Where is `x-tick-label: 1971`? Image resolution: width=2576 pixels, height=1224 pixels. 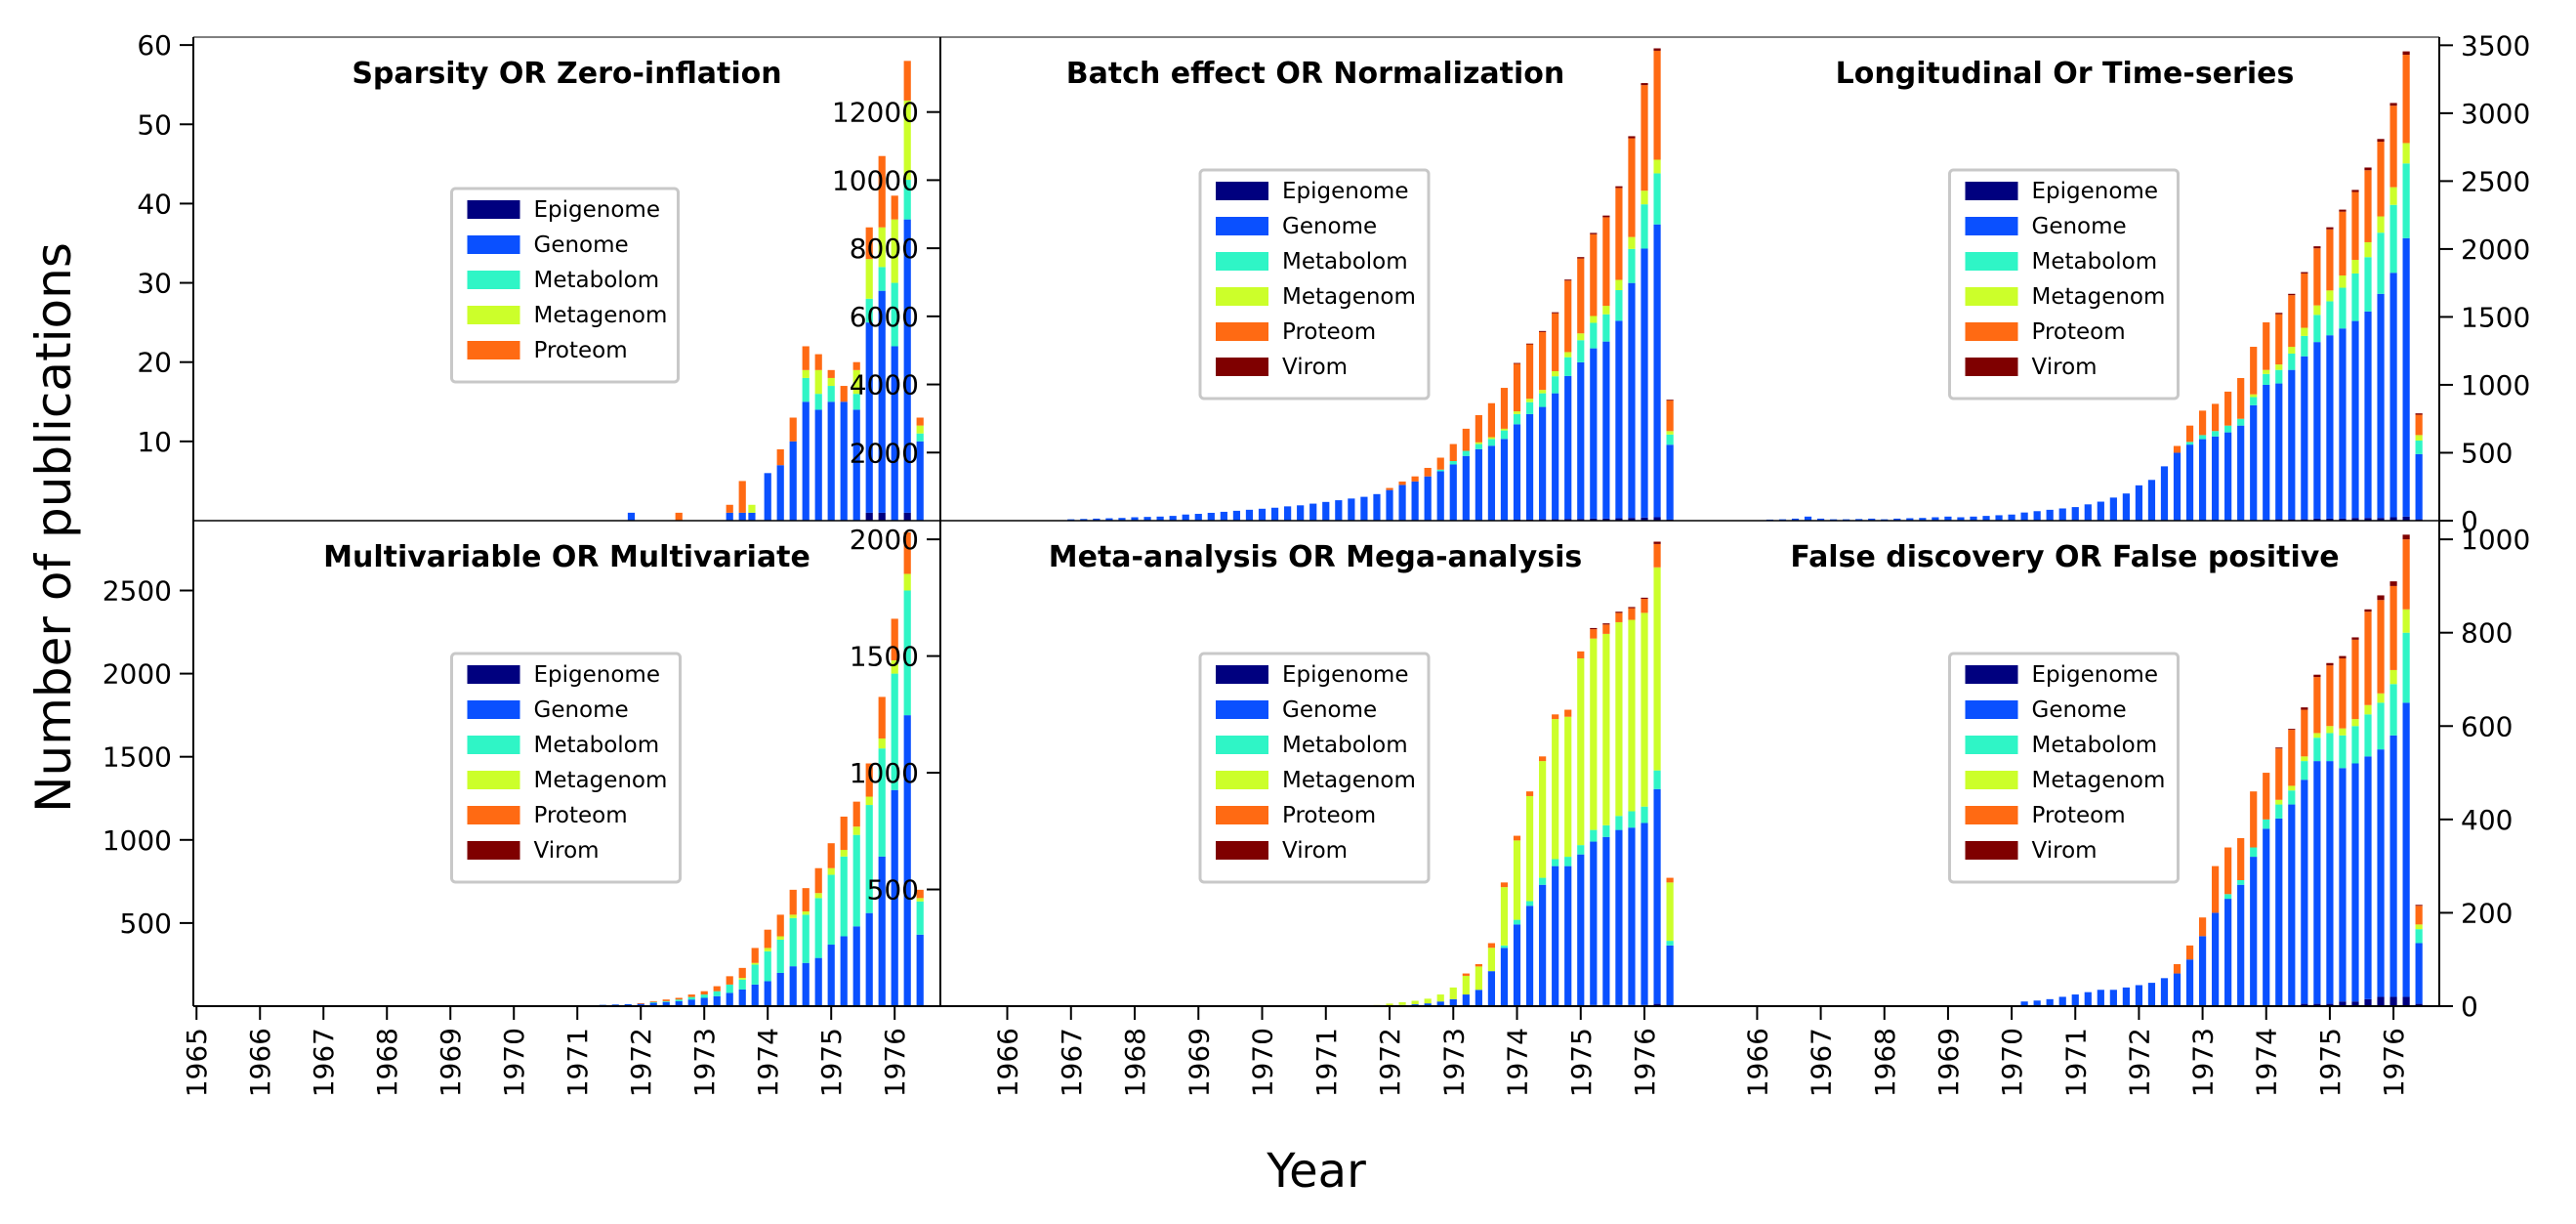
x-tick-label: 1971 is located at coordinates (577, 1062).